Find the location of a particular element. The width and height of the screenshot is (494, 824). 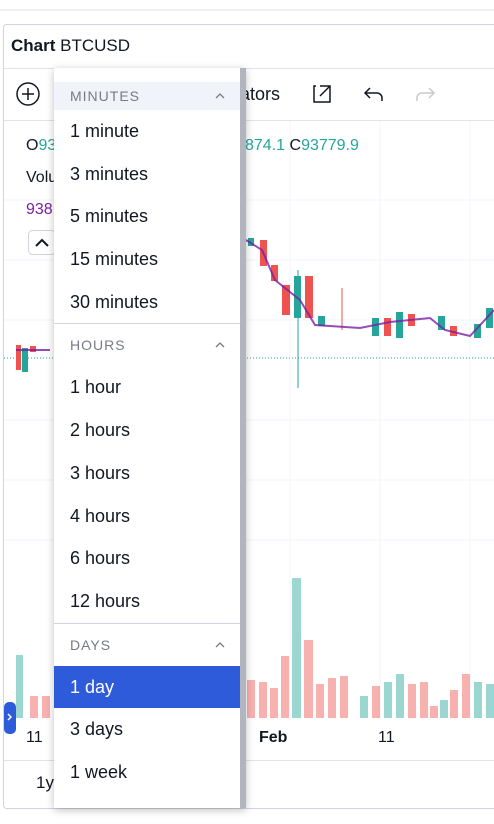

ohlc-key: O is located at coordinates (32, 145).